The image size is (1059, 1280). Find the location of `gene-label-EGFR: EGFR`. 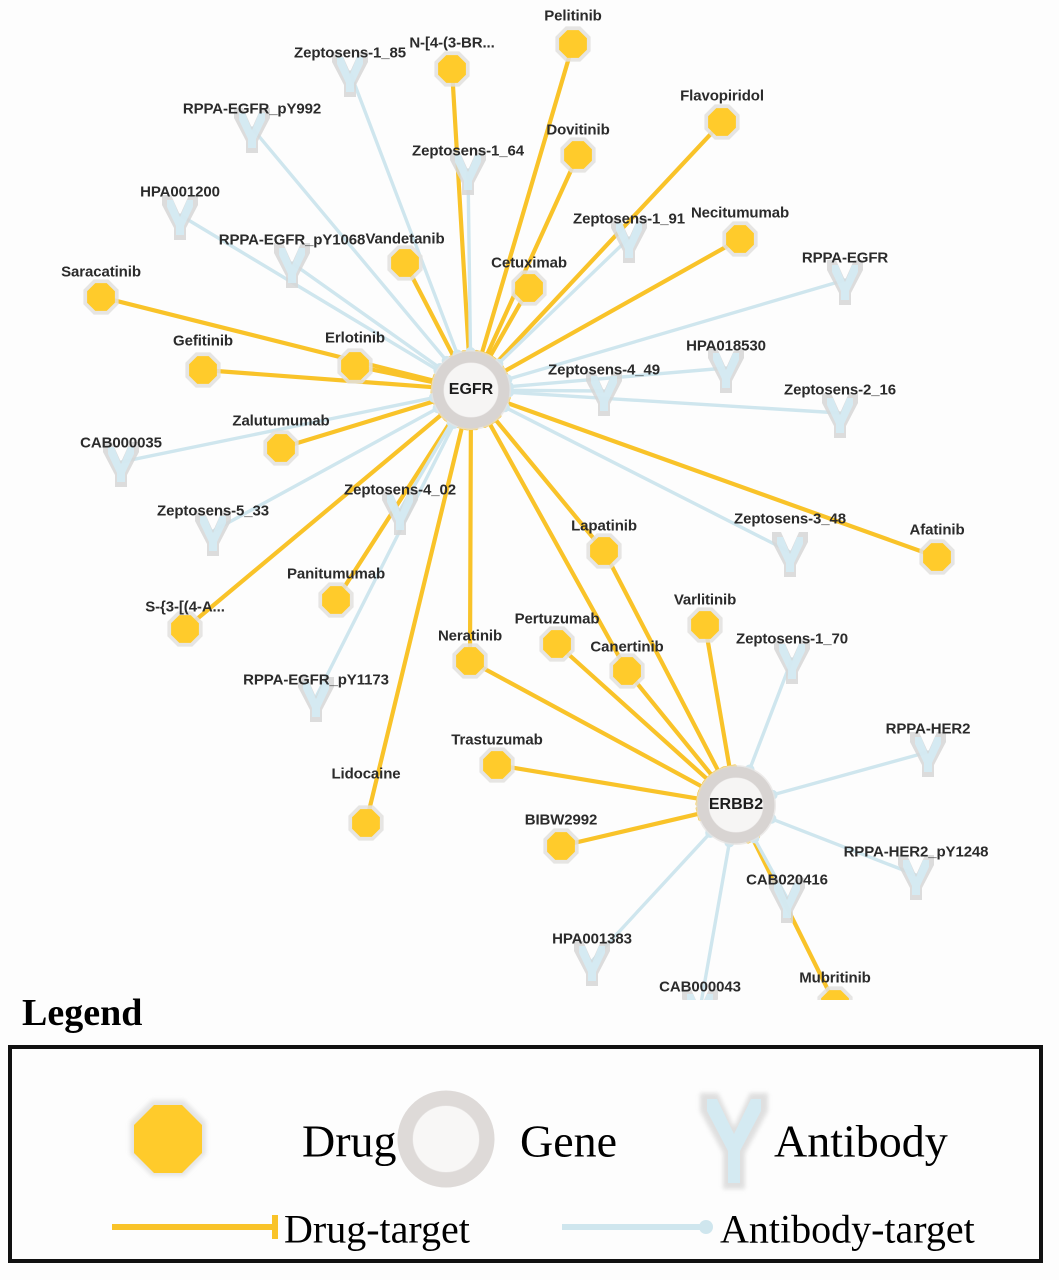

gene-label-EGFR: EGFR is located at coordinates (471, 389).